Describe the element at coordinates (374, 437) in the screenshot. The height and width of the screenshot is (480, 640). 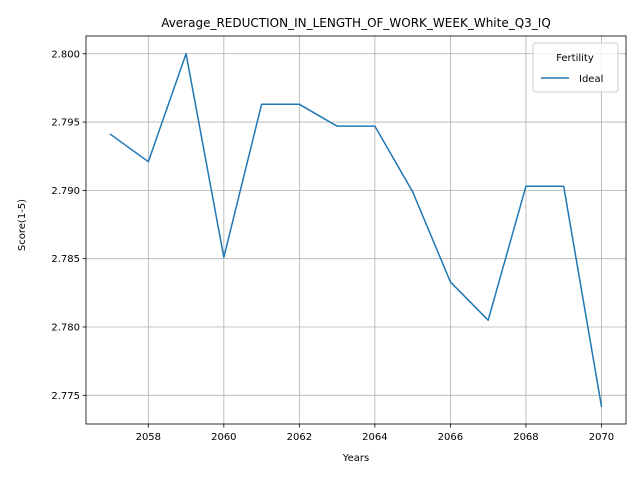
I see `x-tick-label: 2064` at that location.